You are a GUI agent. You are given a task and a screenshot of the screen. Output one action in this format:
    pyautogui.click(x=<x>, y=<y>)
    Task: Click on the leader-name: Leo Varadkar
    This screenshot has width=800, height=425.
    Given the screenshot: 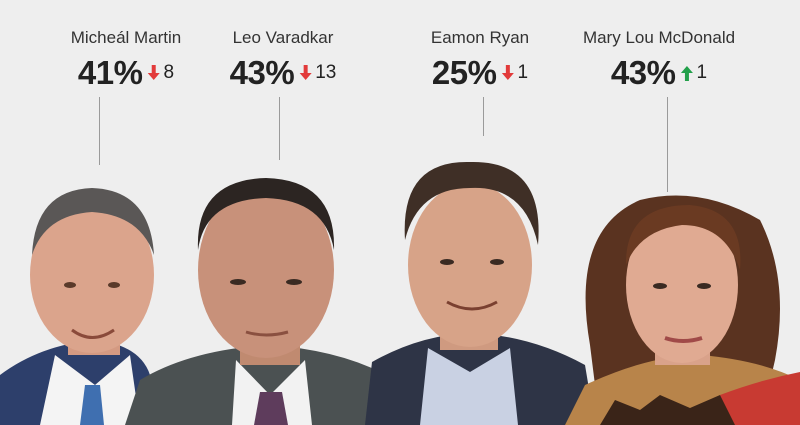 What is the action you would take?
    pyautogui.click(x=283, y=37)
    